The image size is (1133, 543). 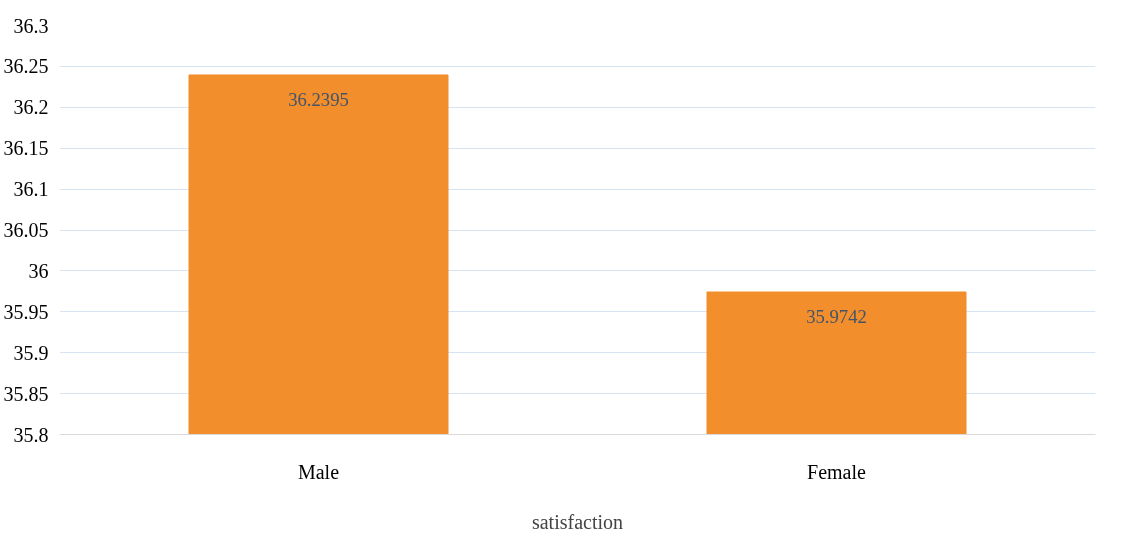 What do you see at coordinates (26, 148) in the screenshot?
I see `y-tick-label: 36.15` at bounding box center [26, 148].